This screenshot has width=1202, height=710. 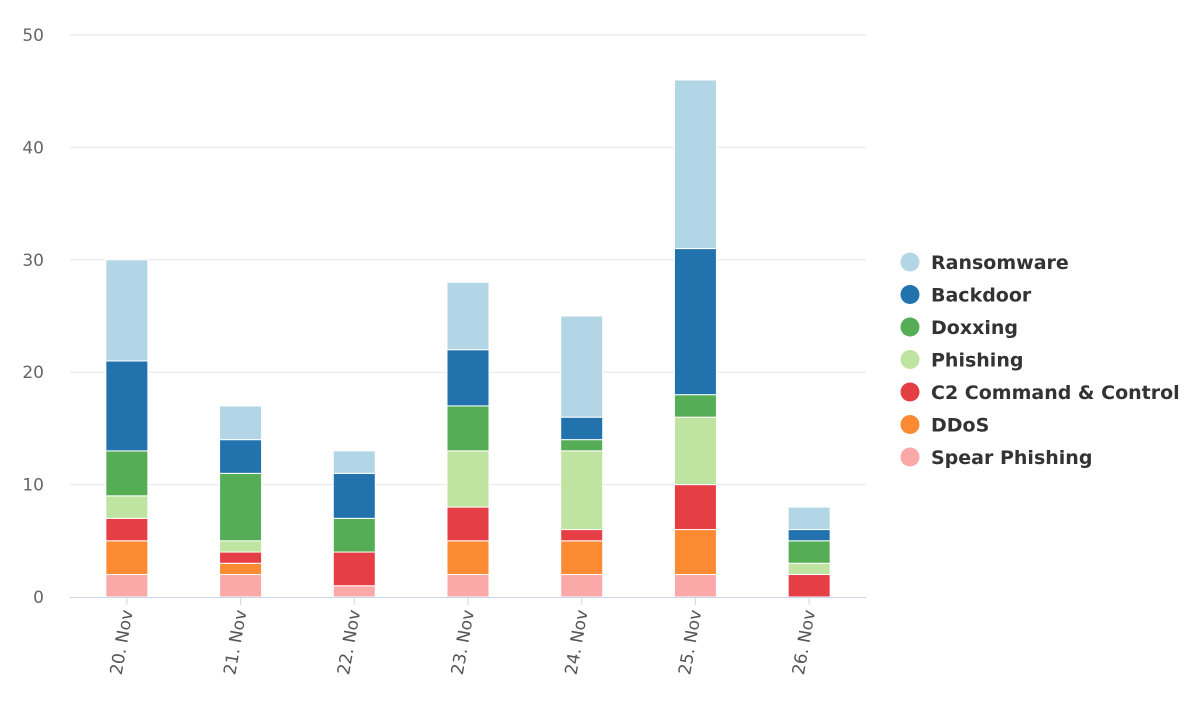 I want to click on legend-label: DDoS, so click(x=960, y=426).